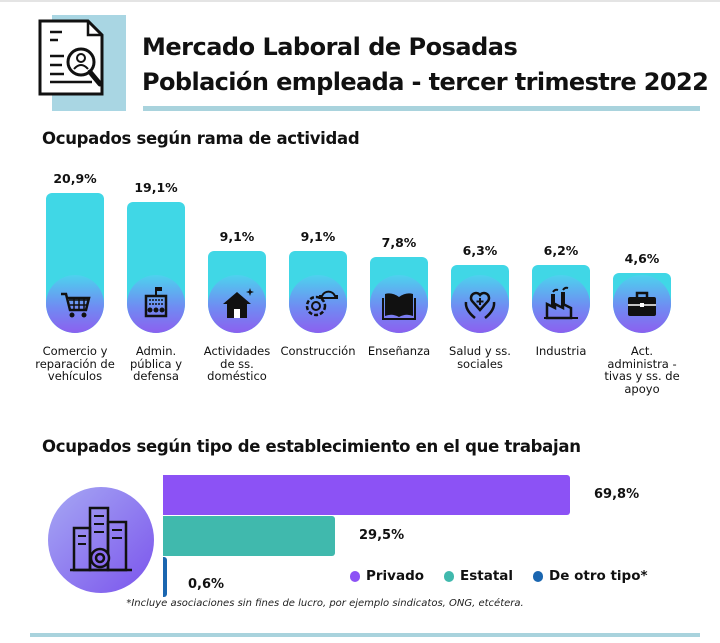 This screenshot has height=643, width=720. What do you see at coordinates (487, 576) in the screenshot?
I see `legend-label: Estatal` at bounding box center [487, 576].